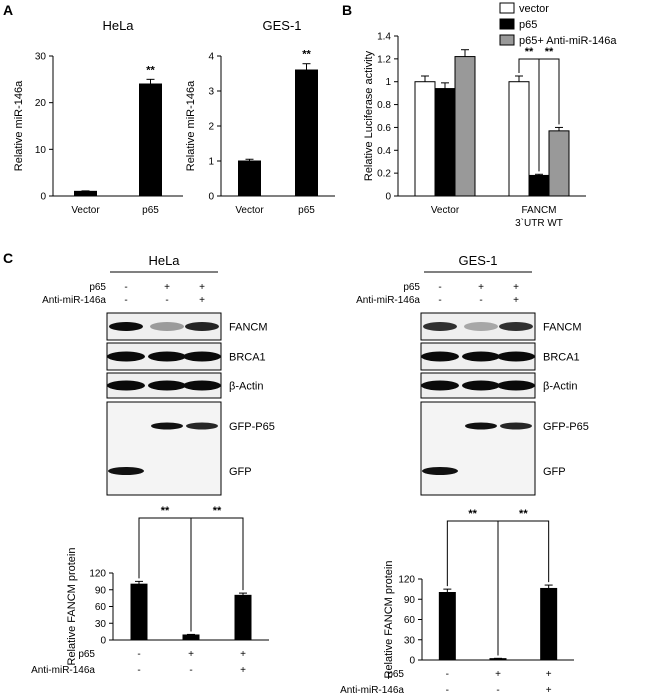 The height and width of the screenshot is (695, 650). I want to click on legend-label: vector, so click(534, 9).